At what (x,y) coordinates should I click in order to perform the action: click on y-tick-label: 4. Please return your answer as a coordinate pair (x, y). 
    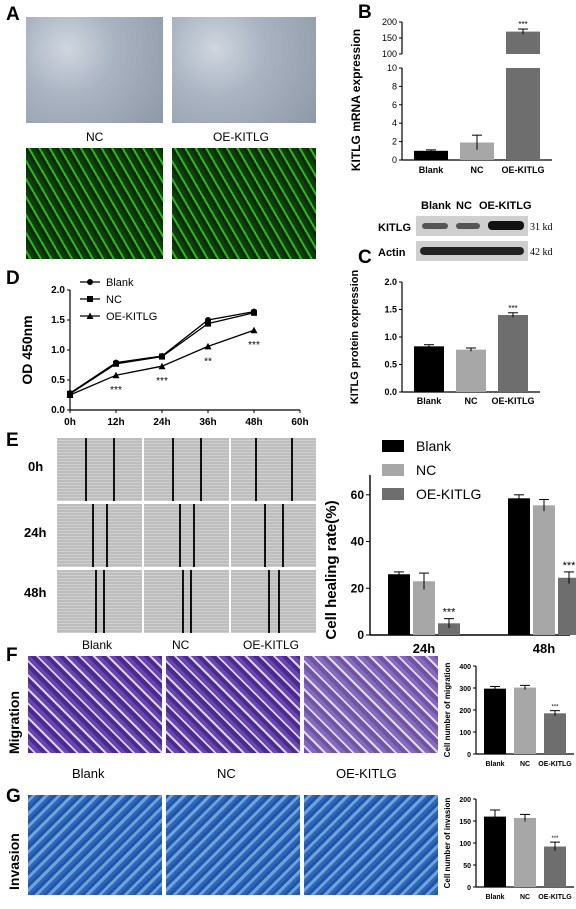
    Looking at the image, I should click on (394, 123).